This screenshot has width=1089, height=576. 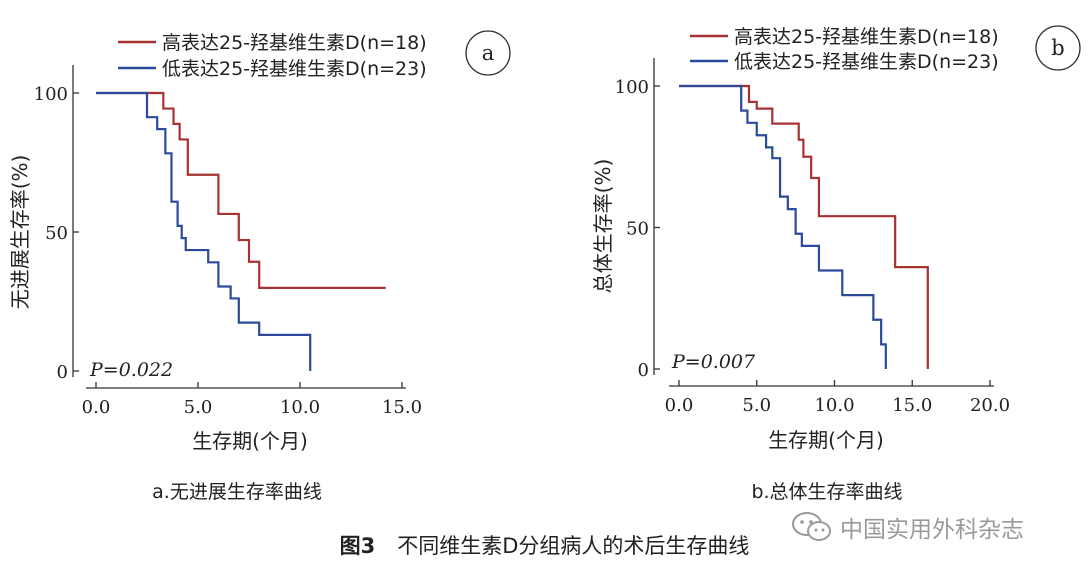 I want to click on figure-caption: 图3 不同维生素D分组病人的术后生存曲线, so click(x=544, y=545).